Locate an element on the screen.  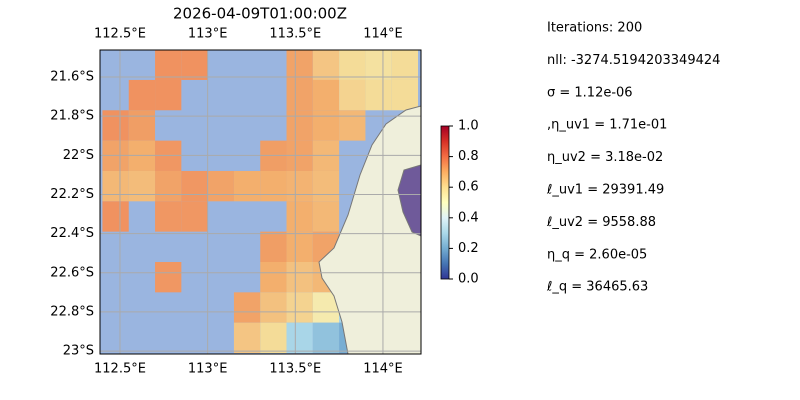
annotation: ,η_uv1 = 1.71e-01 is located at coordinates (607, 125).